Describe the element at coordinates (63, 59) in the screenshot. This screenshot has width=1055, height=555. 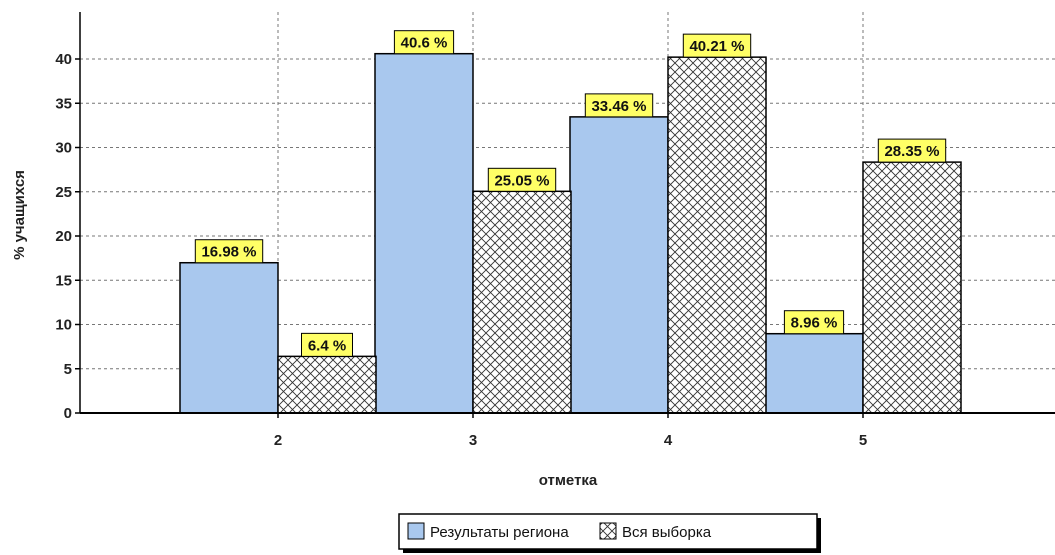
I see `y-tick-label: 40` at that location.